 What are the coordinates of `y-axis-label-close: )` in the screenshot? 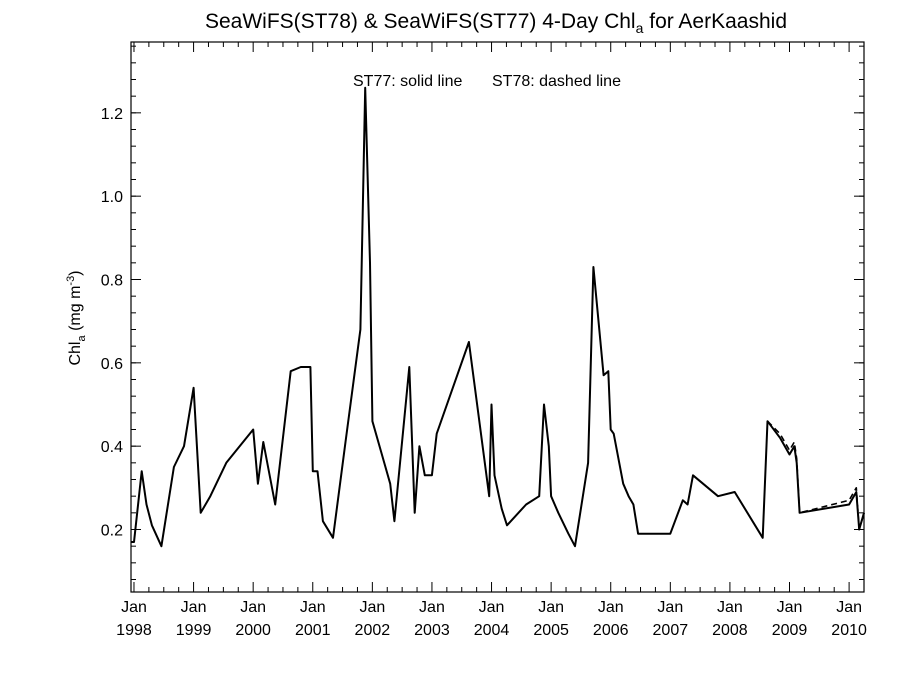 It's located at (75, 272).